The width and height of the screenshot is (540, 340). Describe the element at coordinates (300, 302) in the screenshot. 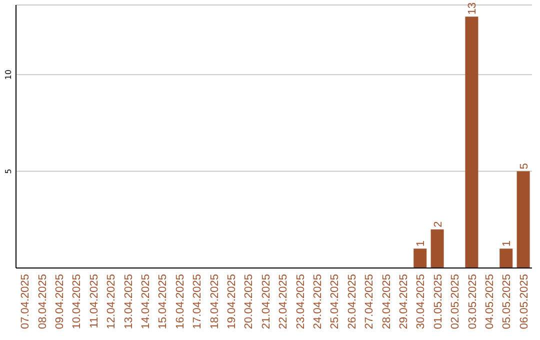

I see `x-tick-label: 23.04.2025` at that location.